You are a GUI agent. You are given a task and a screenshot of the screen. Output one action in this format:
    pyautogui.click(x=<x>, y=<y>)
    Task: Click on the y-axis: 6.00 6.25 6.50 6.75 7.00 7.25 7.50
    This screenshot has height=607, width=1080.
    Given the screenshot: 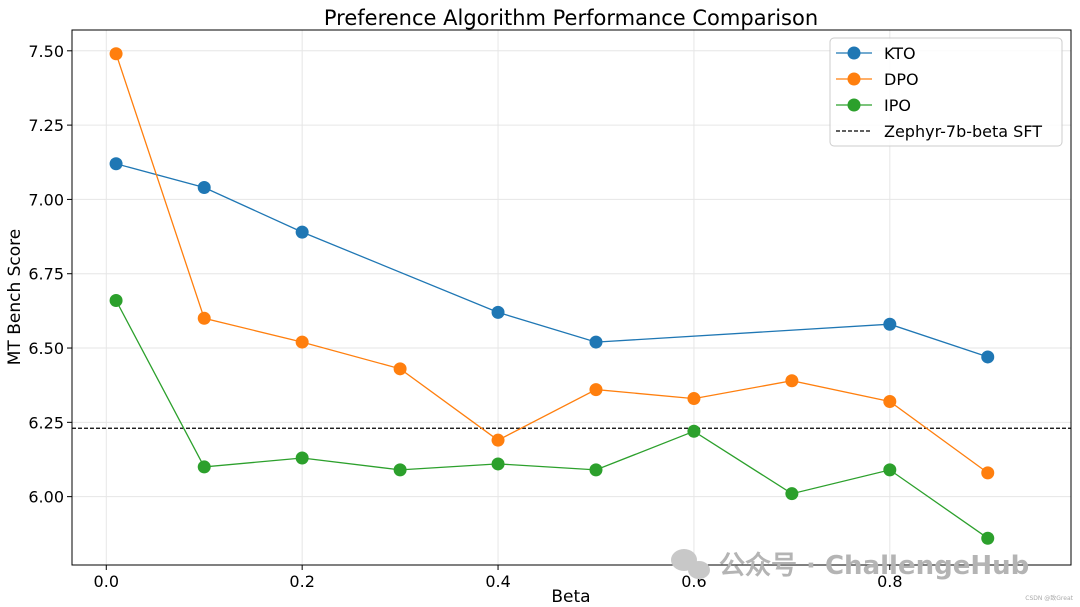 What is the action you would take?
    pyautogui.click(x=50, y=274)
    